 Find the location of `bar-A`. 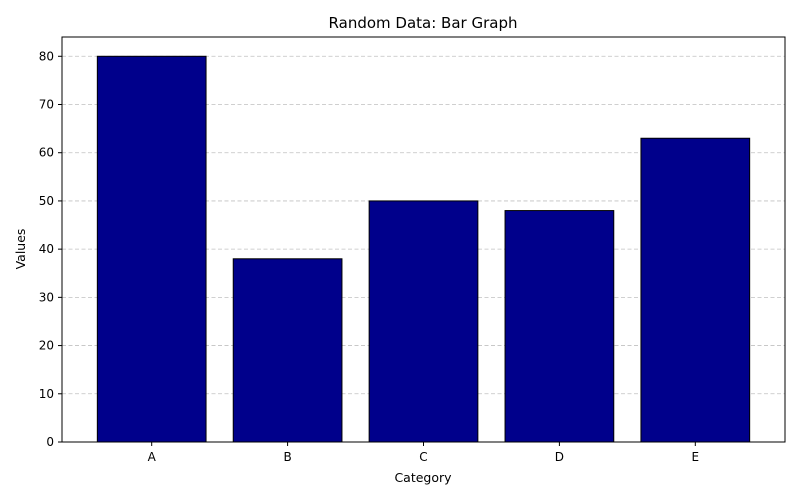

bar-A is located at coordinates (151, 249).